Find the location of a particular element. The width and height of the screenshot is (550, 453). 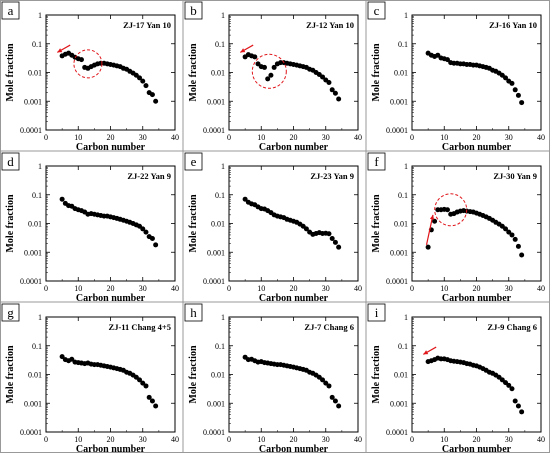

chart-title: ZJ-17 Yan 10 is located at coordinates (147, 25).